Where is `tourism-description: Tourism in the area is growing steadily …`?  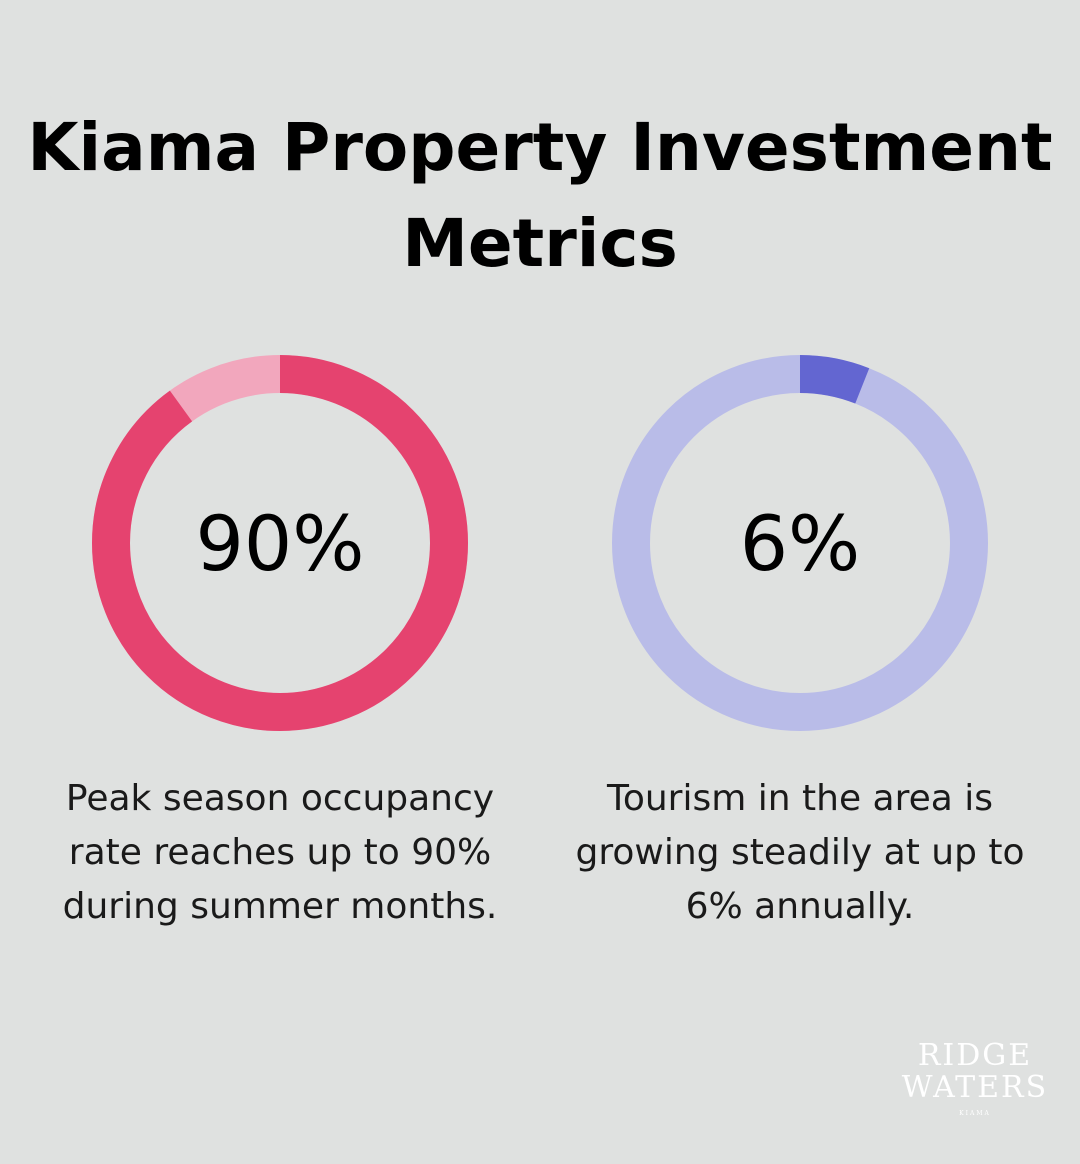 tourism-description: Tourism in the area is growing steadily … is located at coordinates (800, 852).